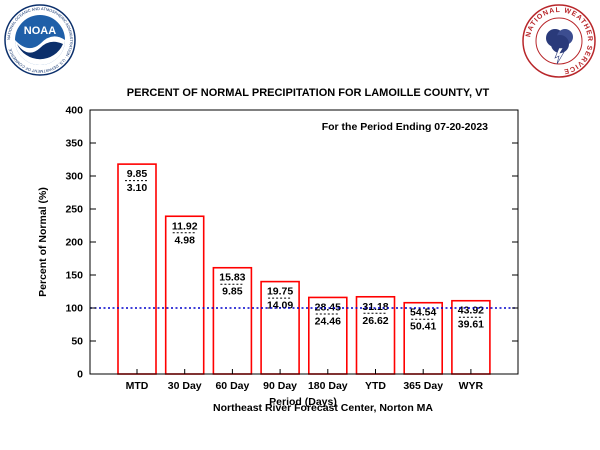  I want to click on bar-observed-label: 43.92, so click(471, 311).